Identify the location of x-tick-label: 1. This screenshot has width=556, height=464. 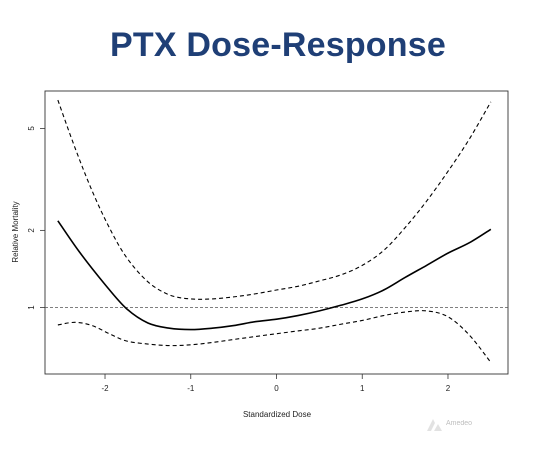
(362, 388).